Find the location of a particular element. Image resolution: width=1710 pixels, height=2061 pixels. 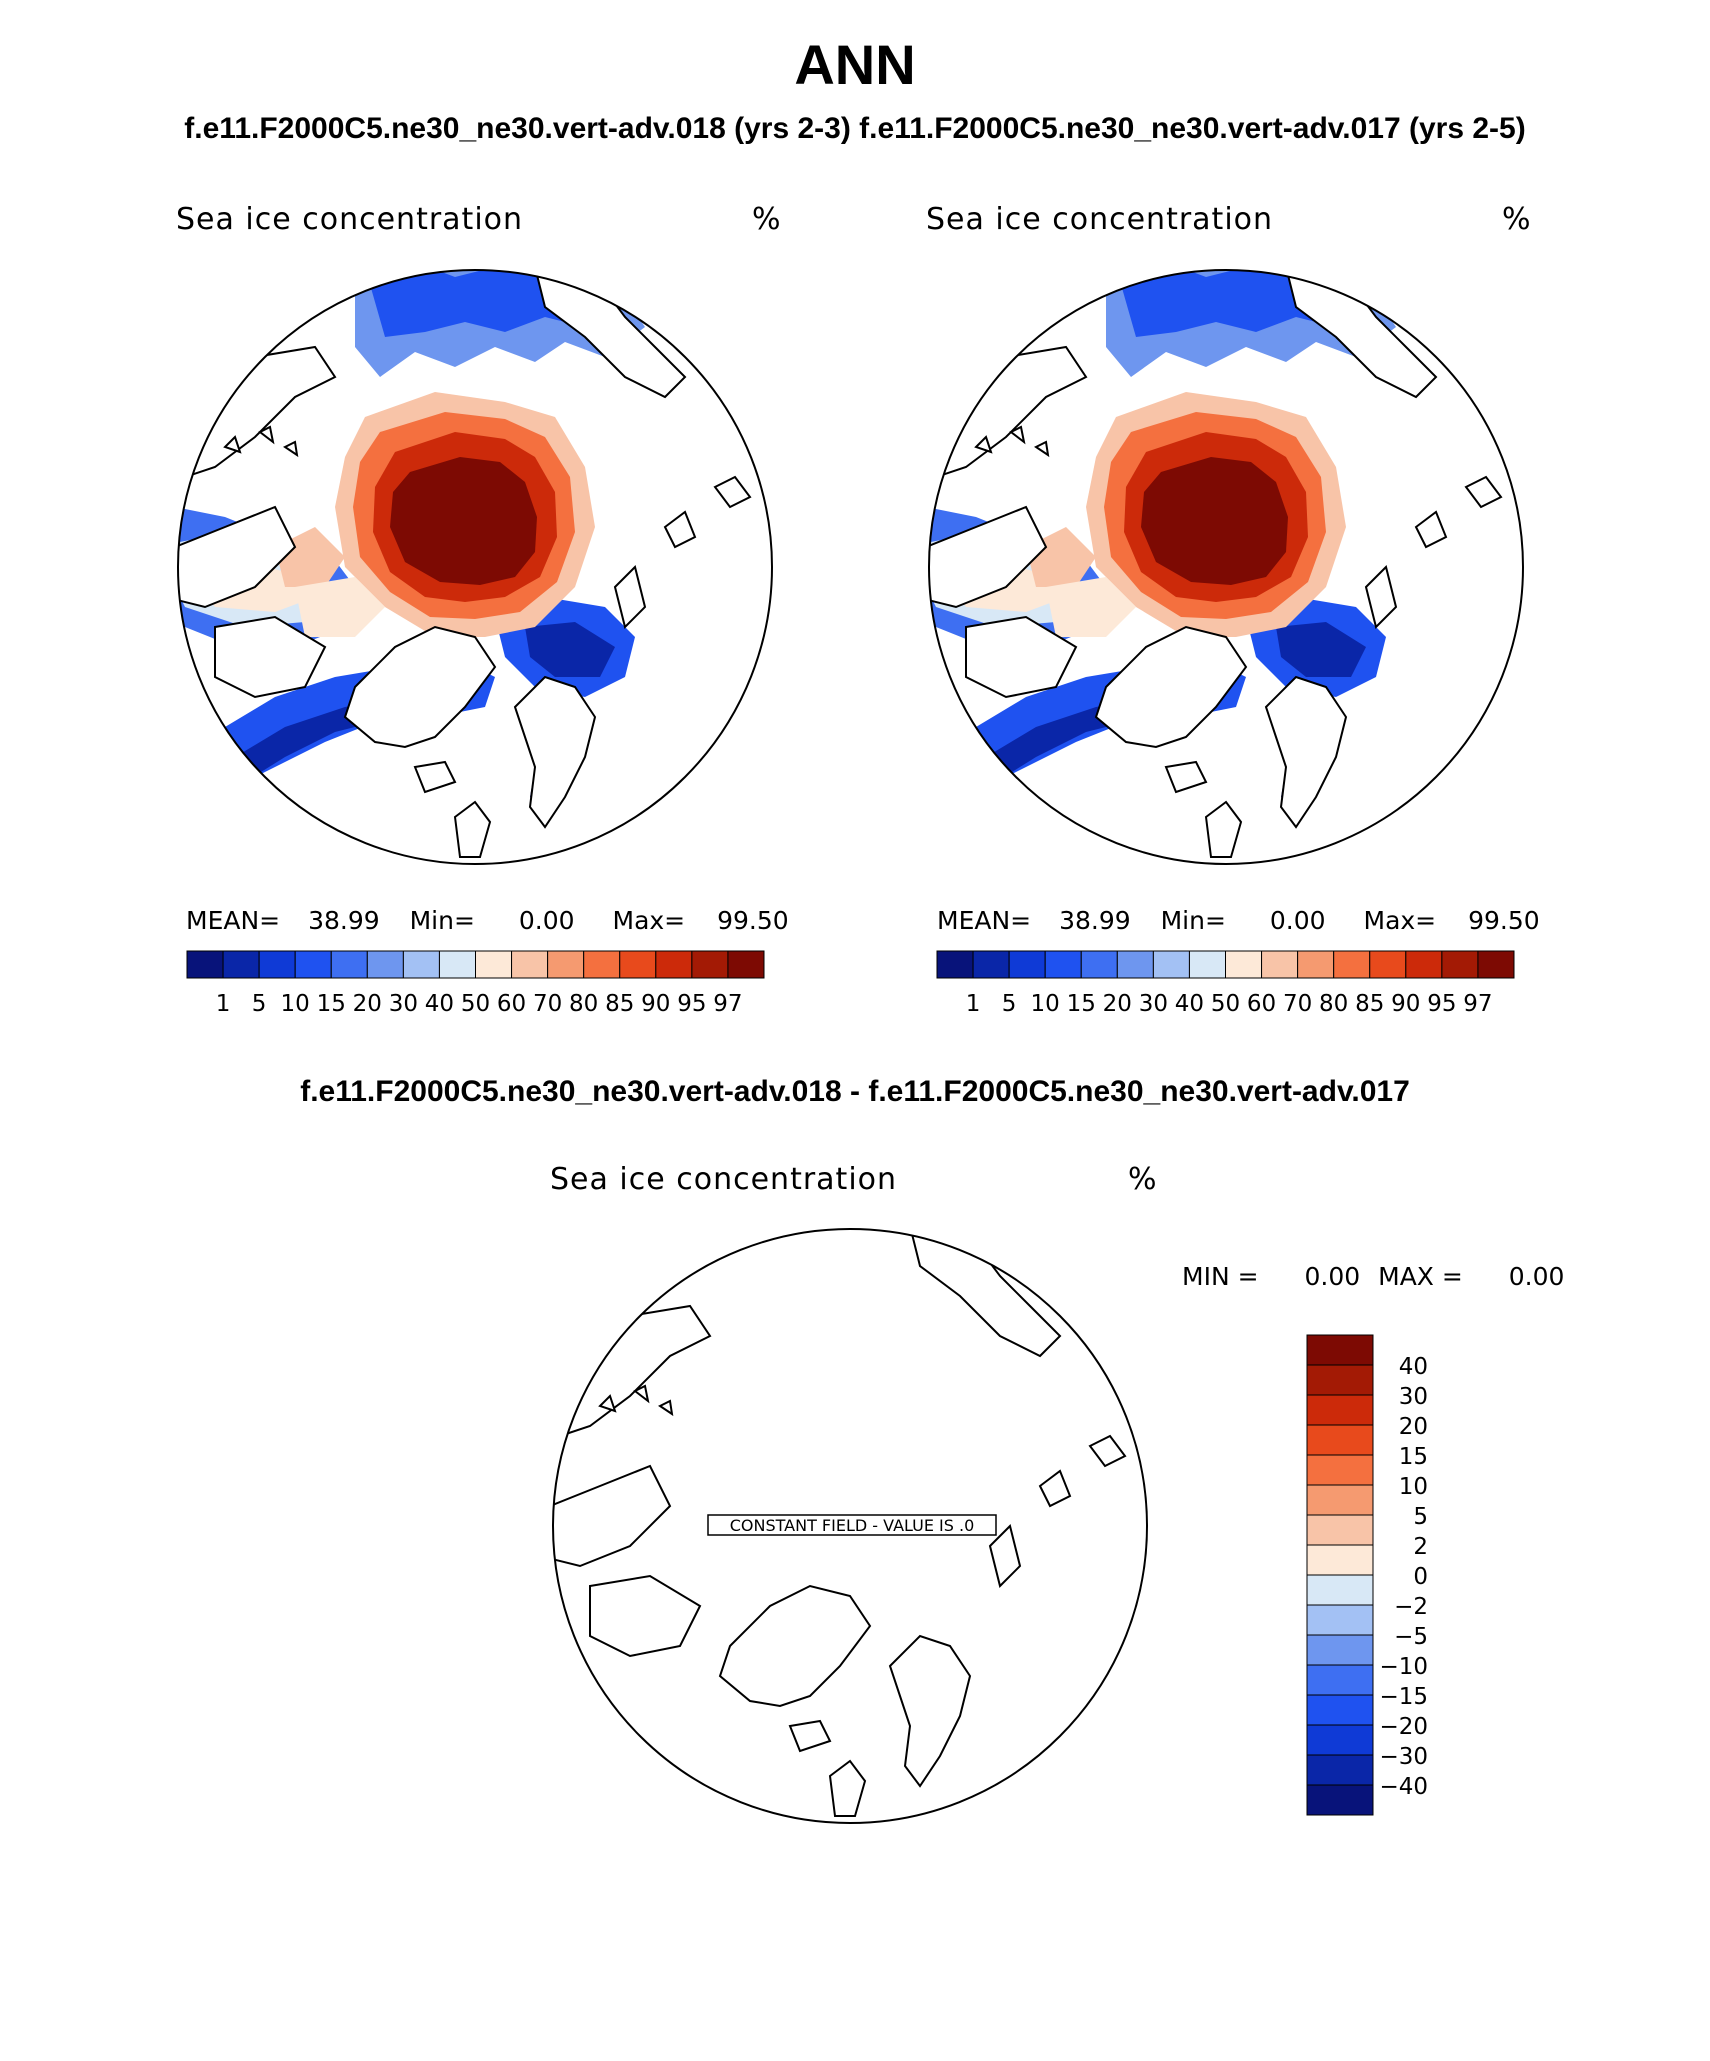

panel1-map-boundary is located at coordinates (475, 567).